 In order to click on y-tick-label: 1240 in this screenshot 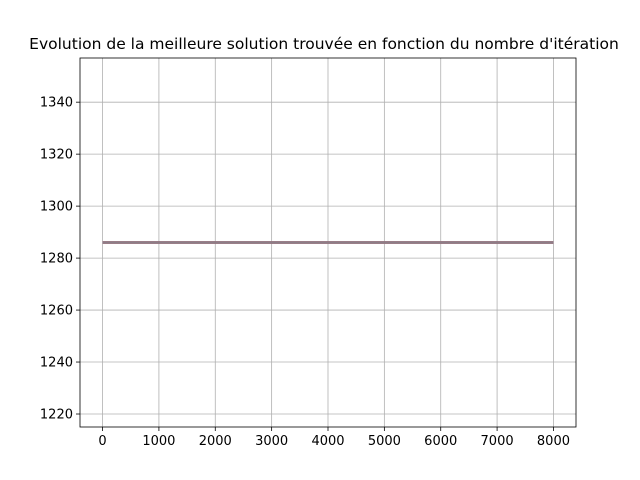, I will do `click(56, 363)`.